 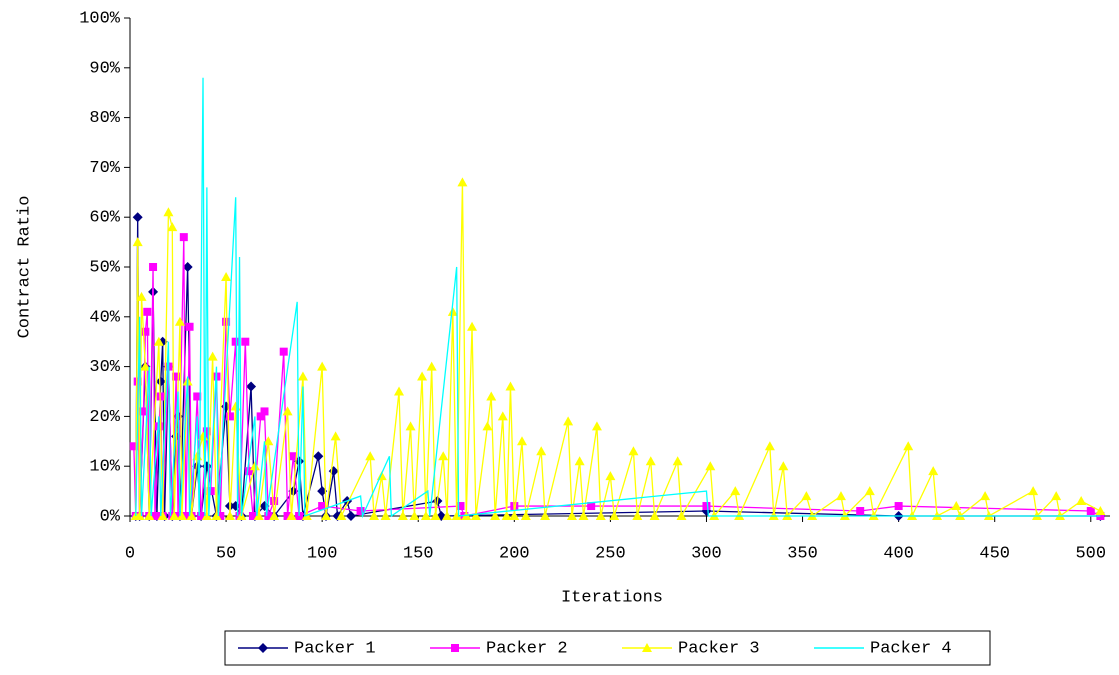 What do you see at coordinates (104, 218) in the screenshot?
I see `y-tick-label: 60%` at bounding box center [104, 218].